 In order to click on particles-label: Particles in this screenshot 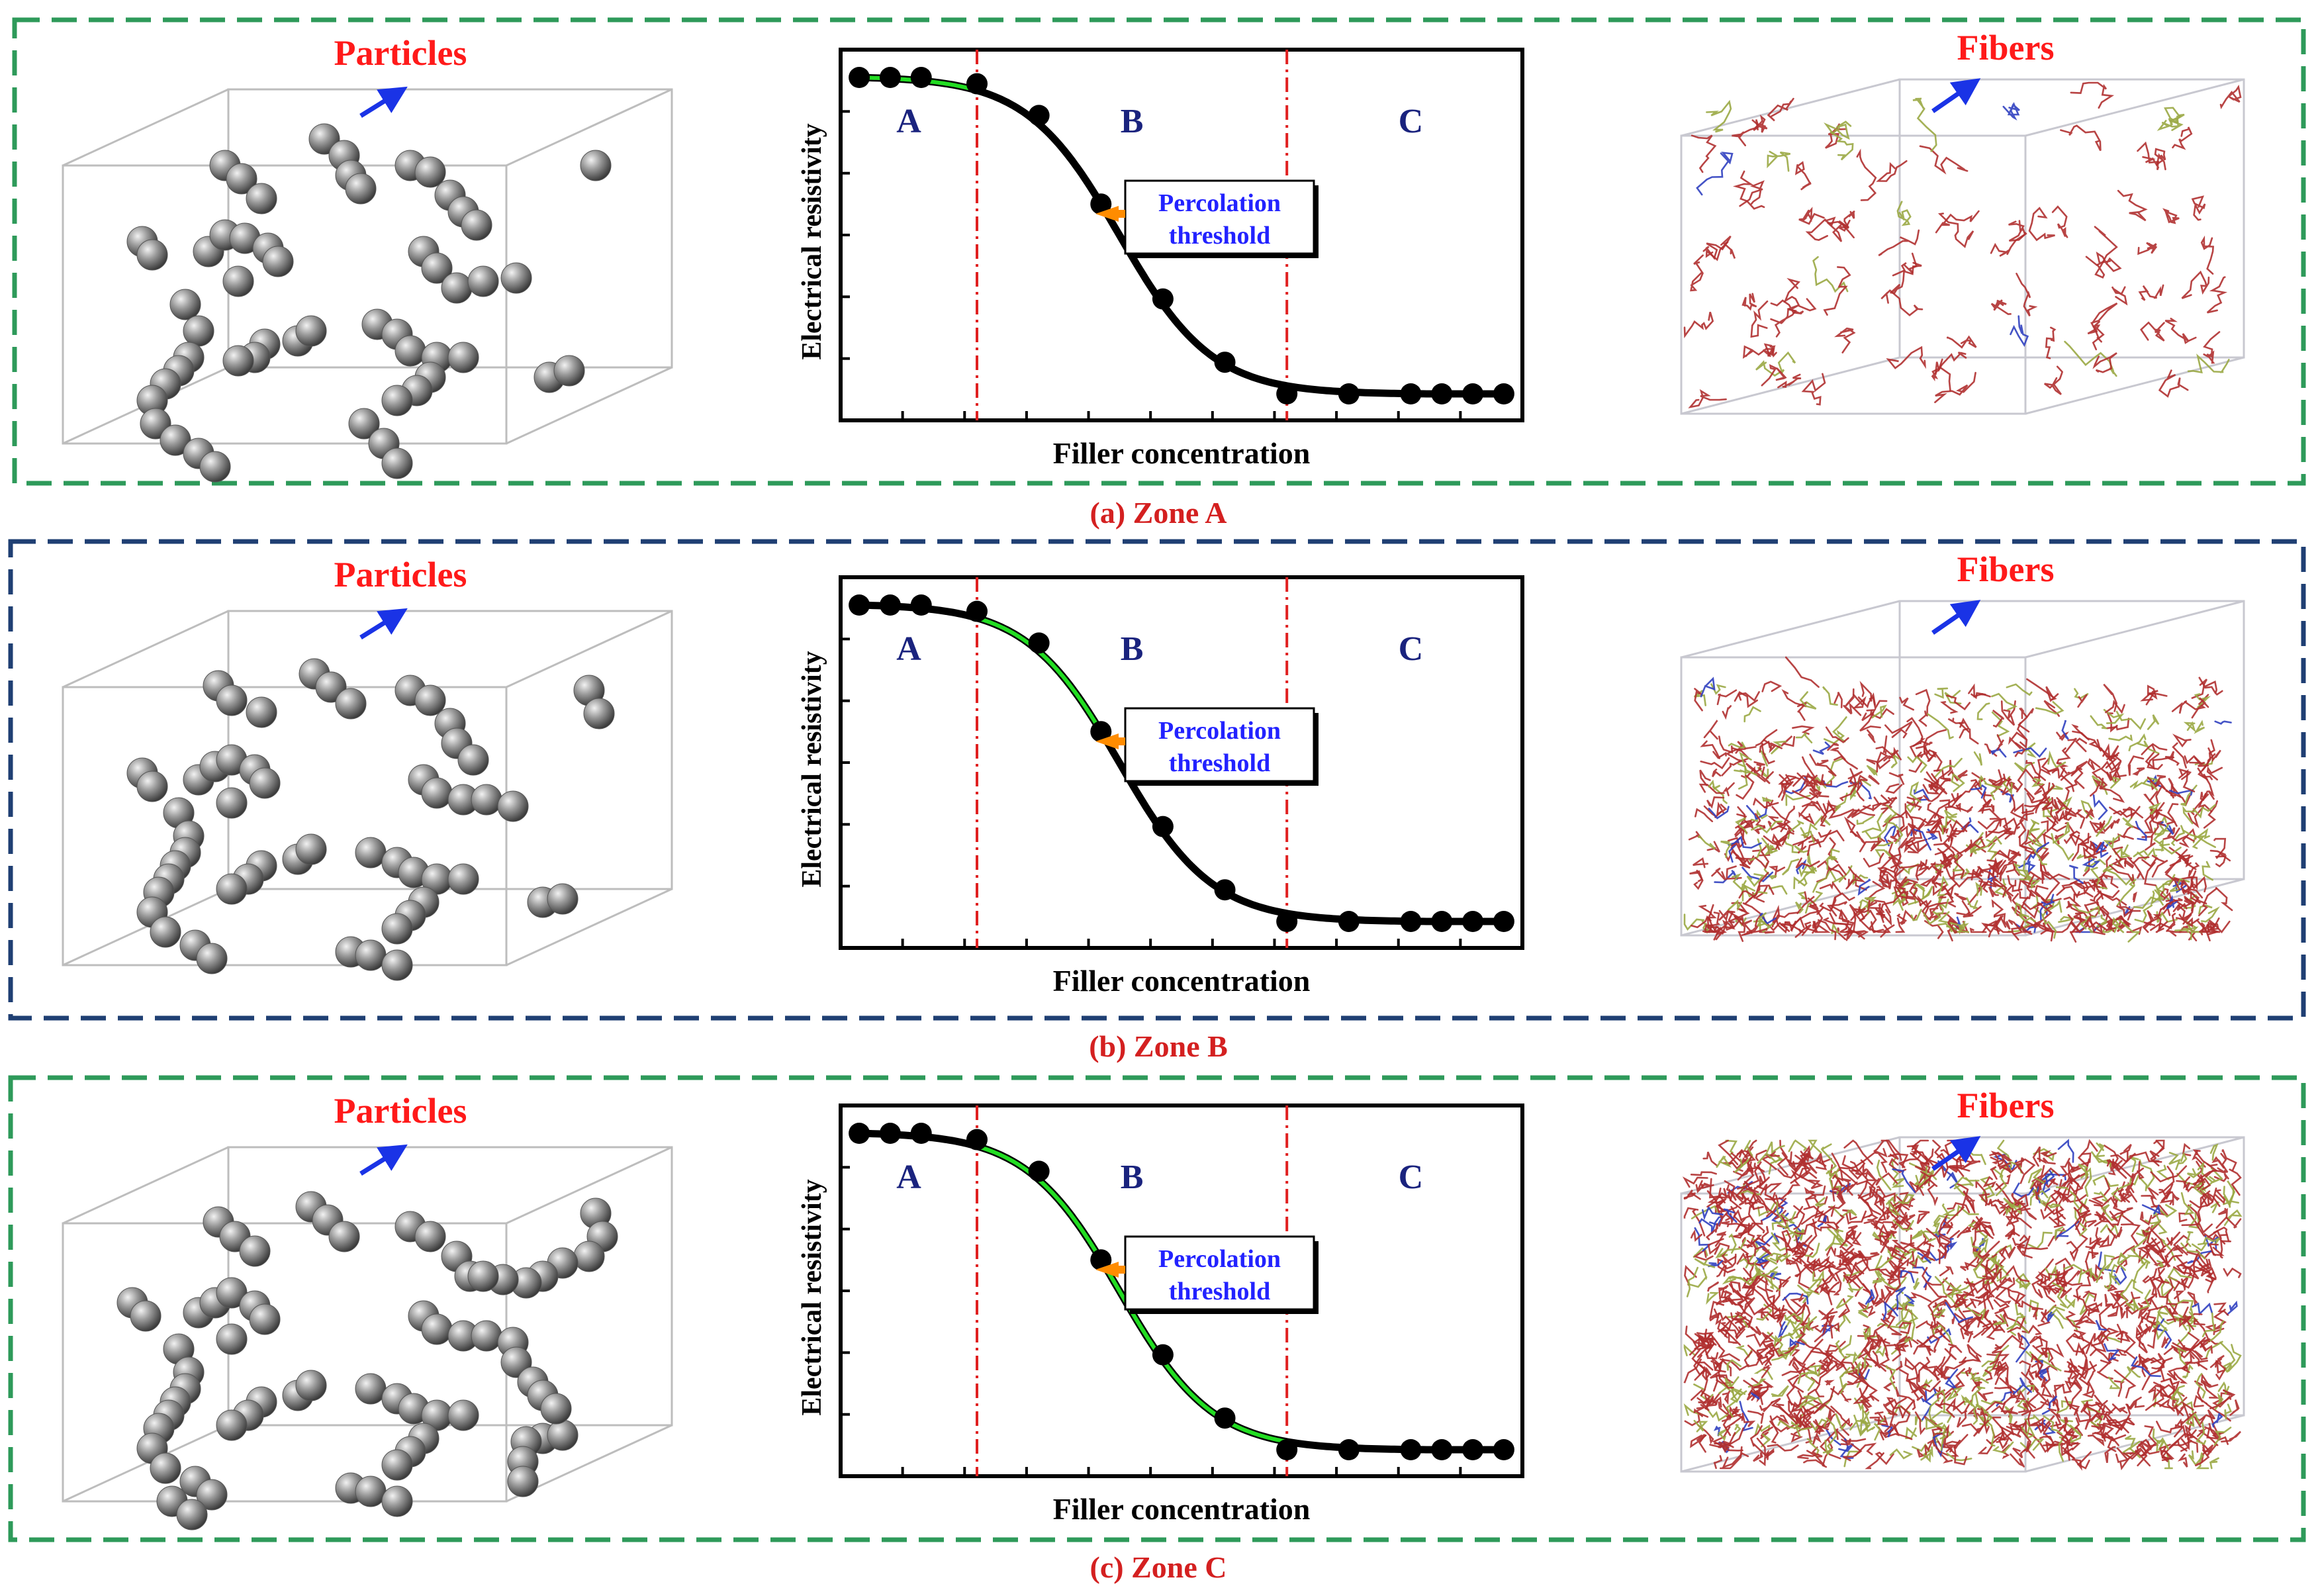, I will do `click(400, 53)`.